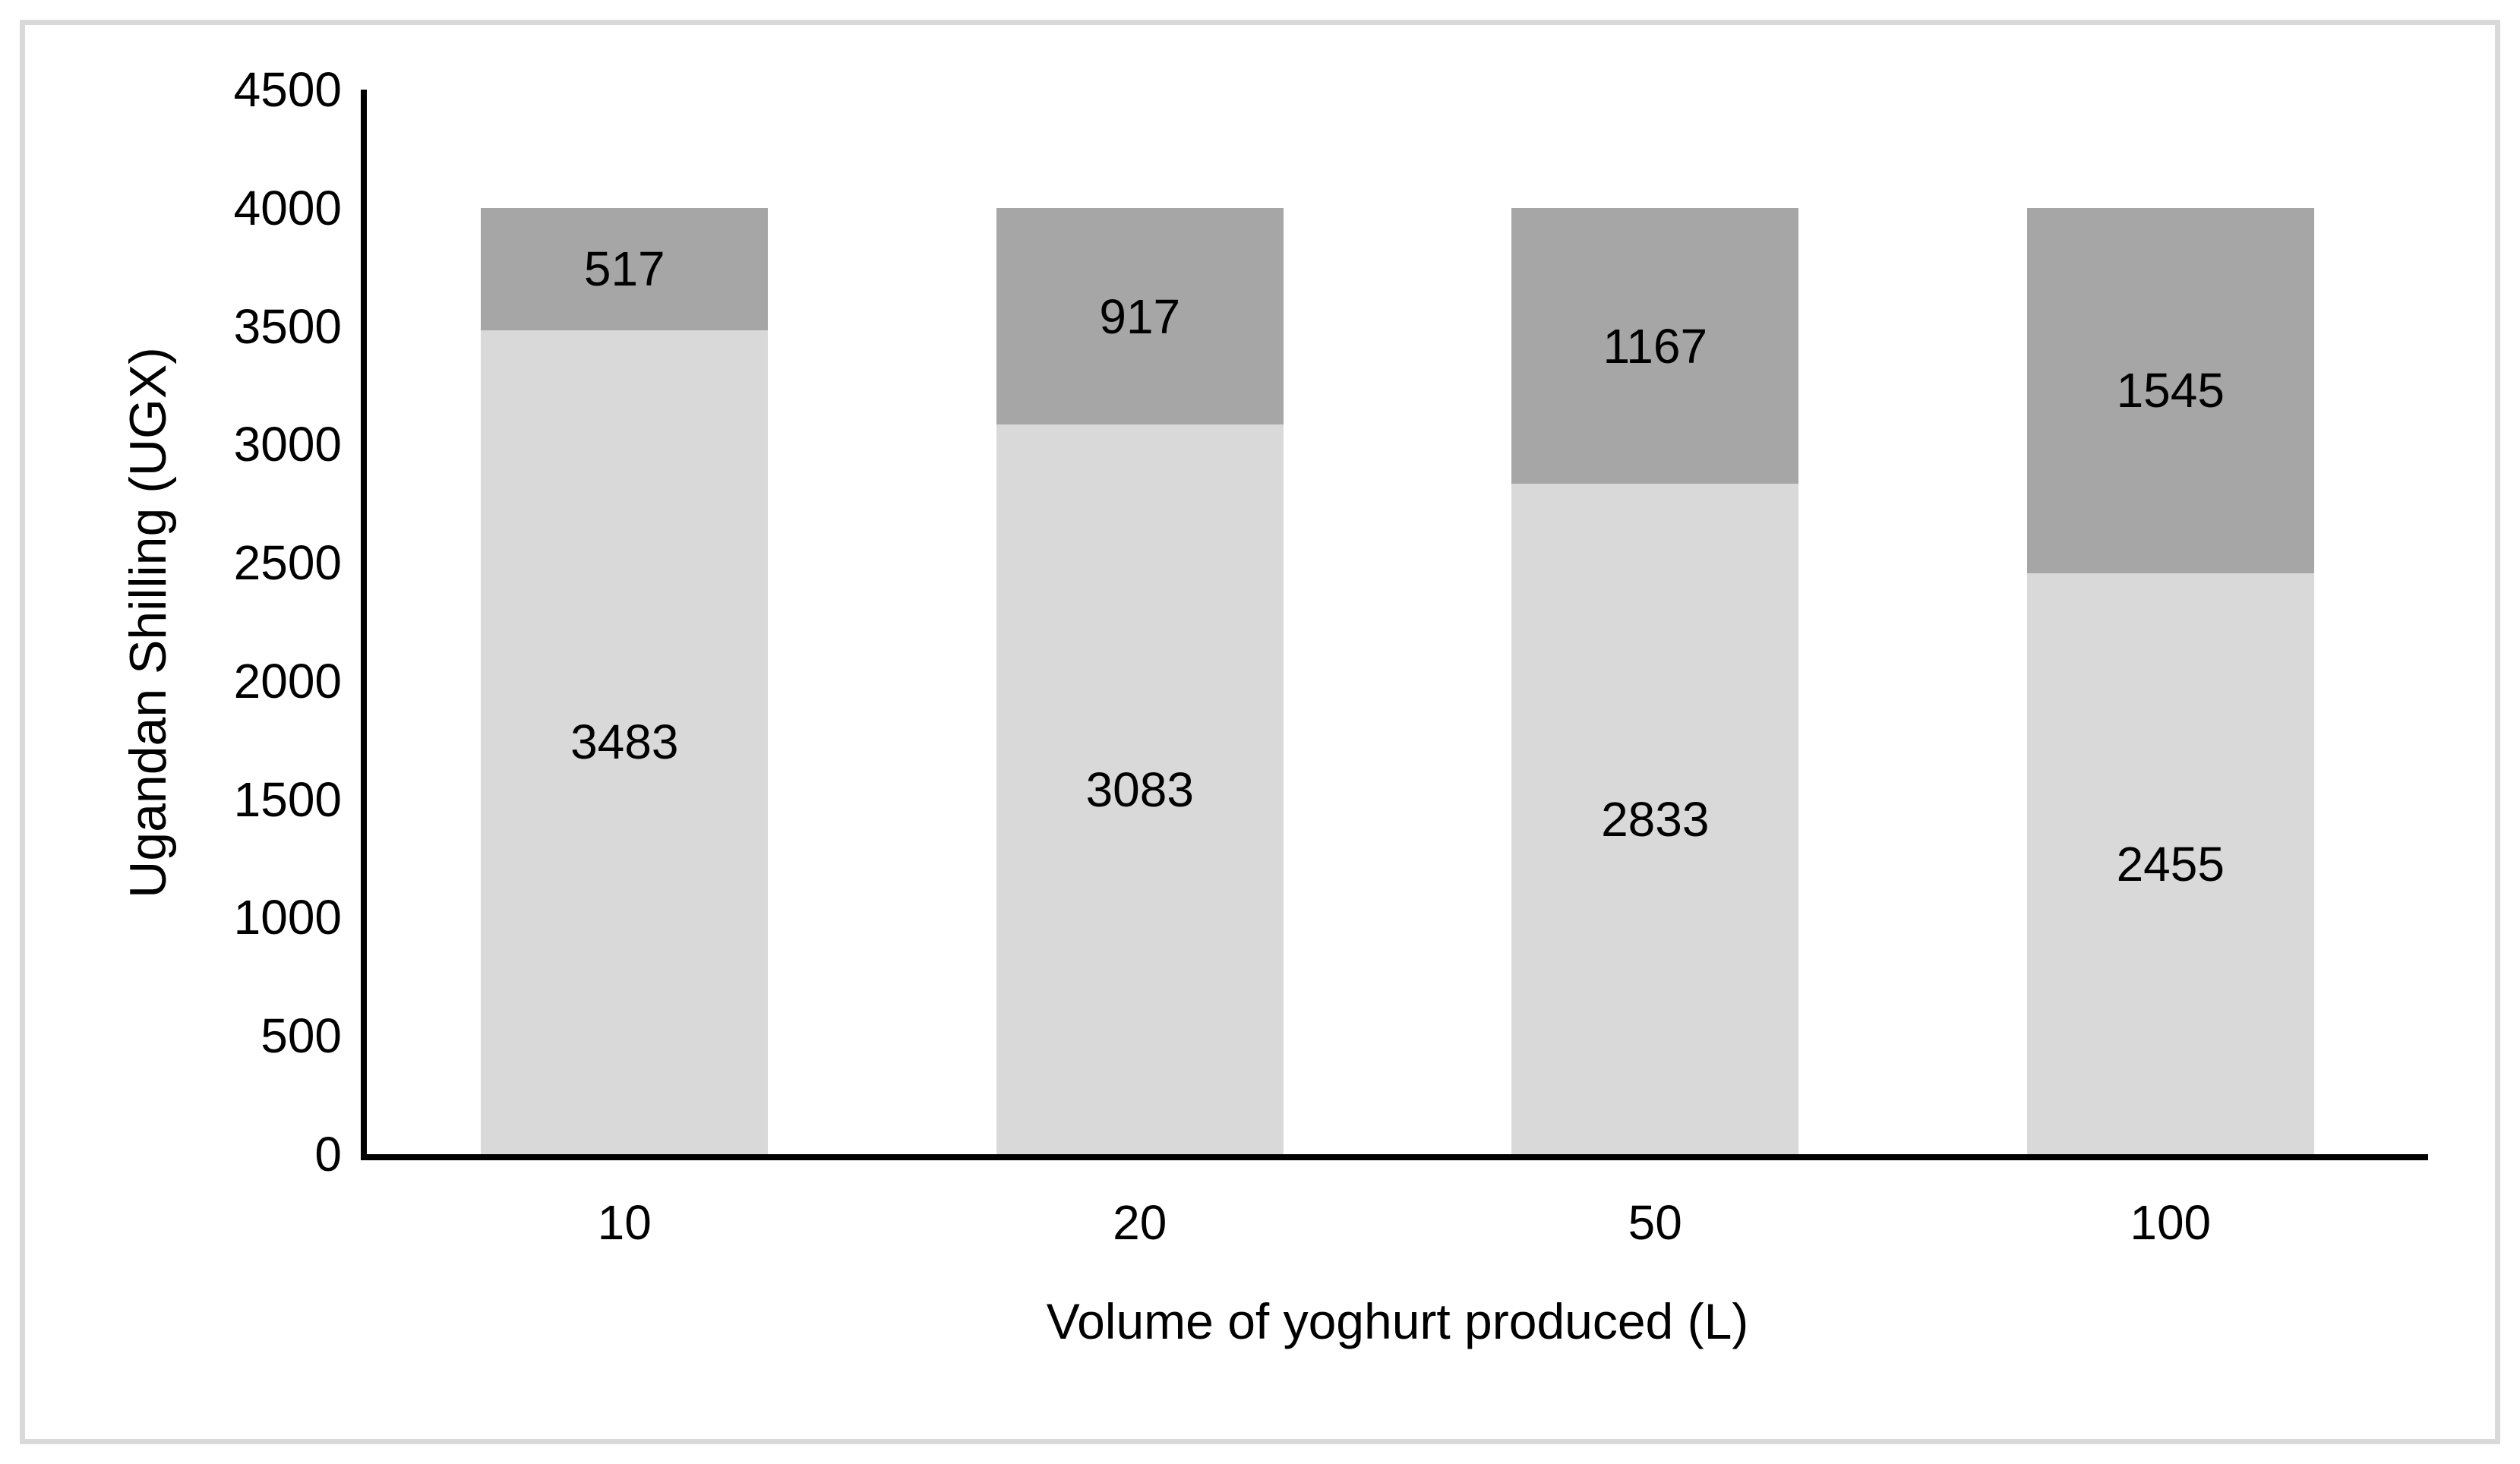 Image resolution: width=2520 pixels, height=1464 pixels. I want to click on y-tick-label: 500, so click(302, 1036).